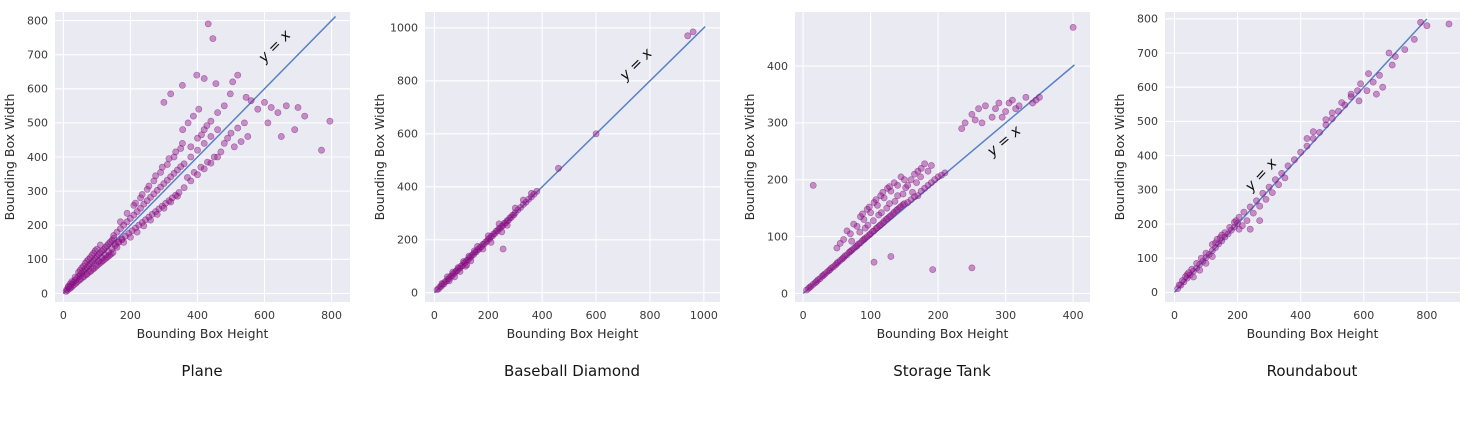 The height and width of the screenshot is (431, 1483). What do you see at coordinates (1363, 315) in the screenshot?
I see `x-tick-label: 600` at bounding box center [1363, 315].